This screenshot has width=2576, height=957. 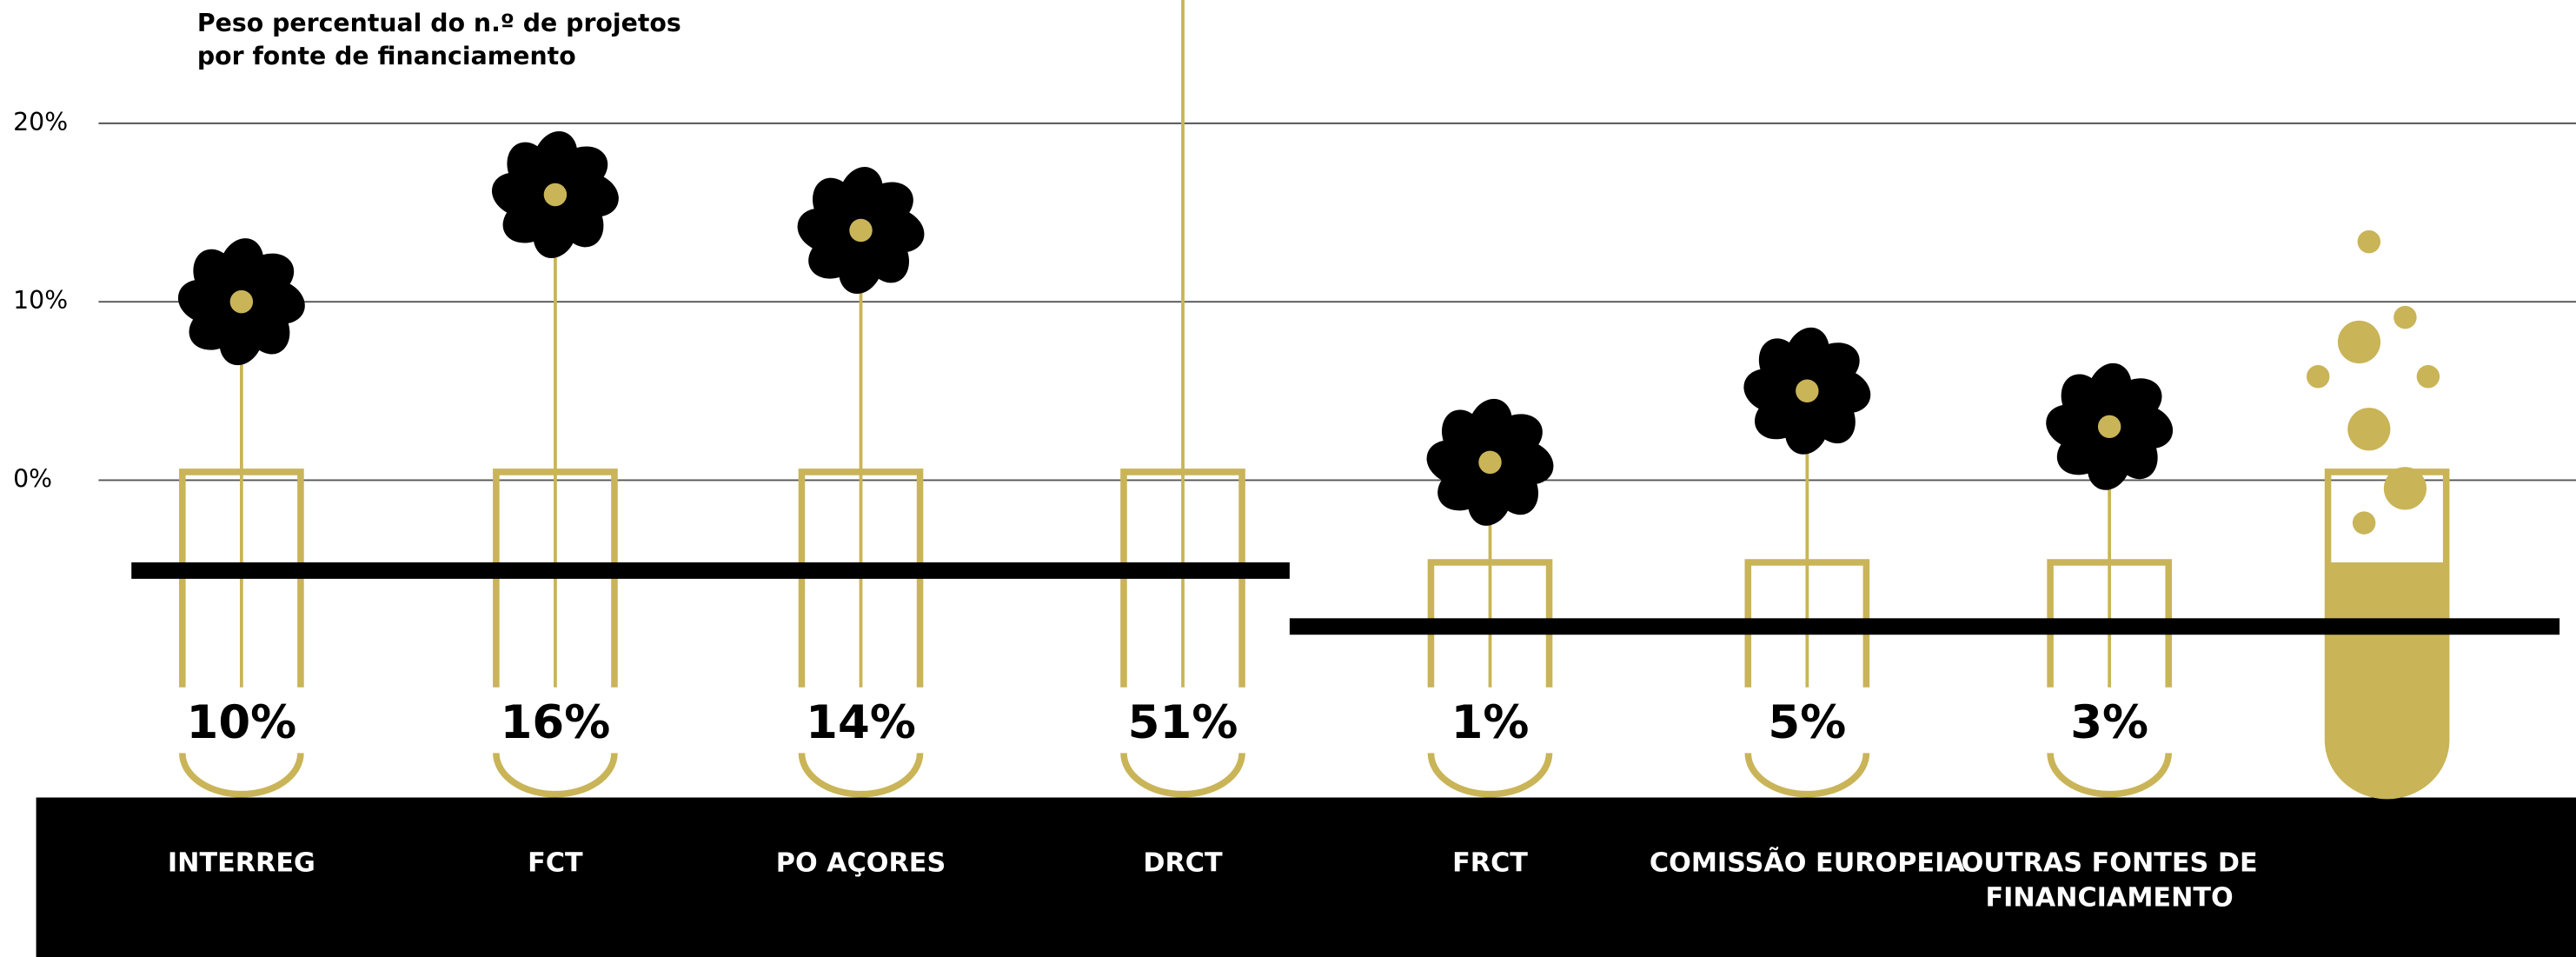 I want to click on x-label-box: DRCT, so click(x=1183, y=863).